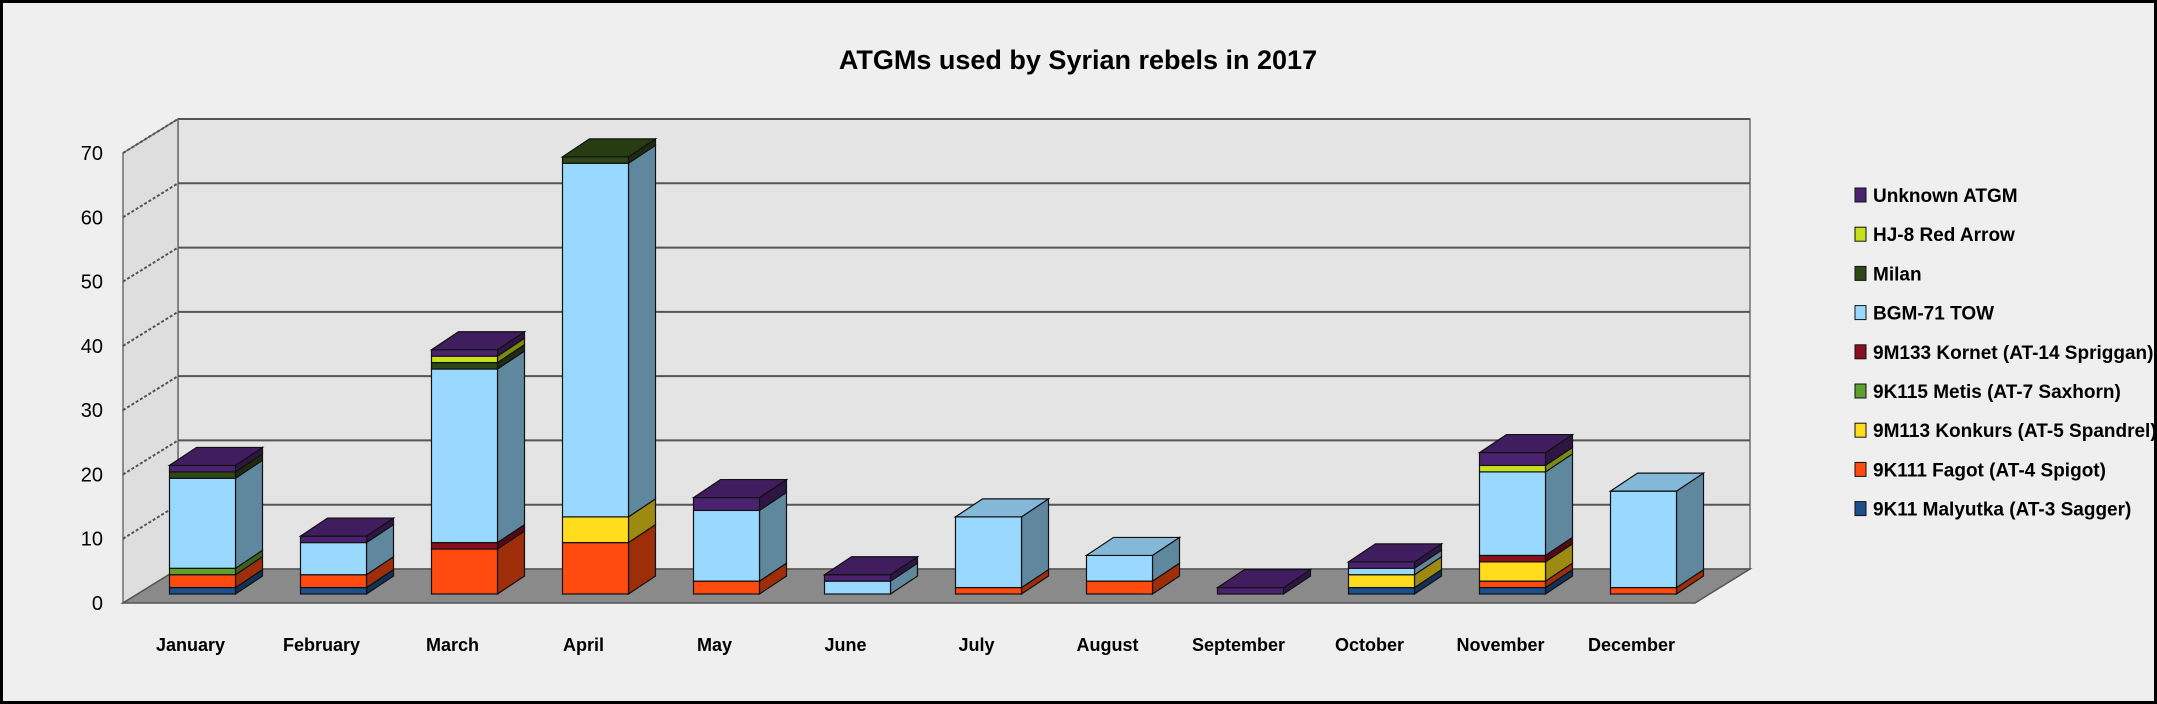 Image resolution: width=2157 pixels, height=704 pixels. What do you see at coordinates (595, 530) in the screenshot?
I see `bar-segment-april-9m113-konkurs-at-5-spandrel` at bounding box center [595, 530].